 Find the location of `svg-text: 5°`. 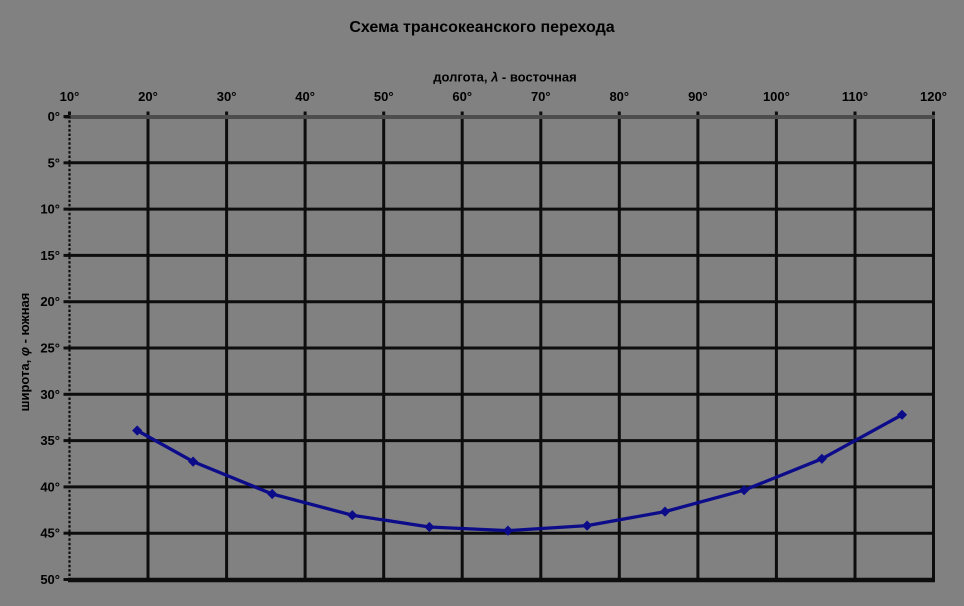

svg-text: 5° is located at coordinates (54, 162).